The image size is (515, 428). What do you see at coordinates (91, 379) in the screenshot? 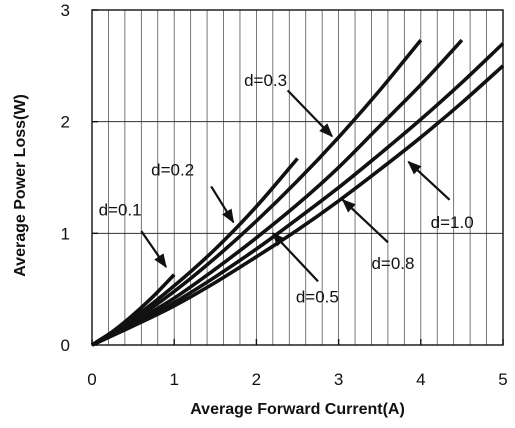
I see `x-tick-label: 0` at bounding box center [91, 379].